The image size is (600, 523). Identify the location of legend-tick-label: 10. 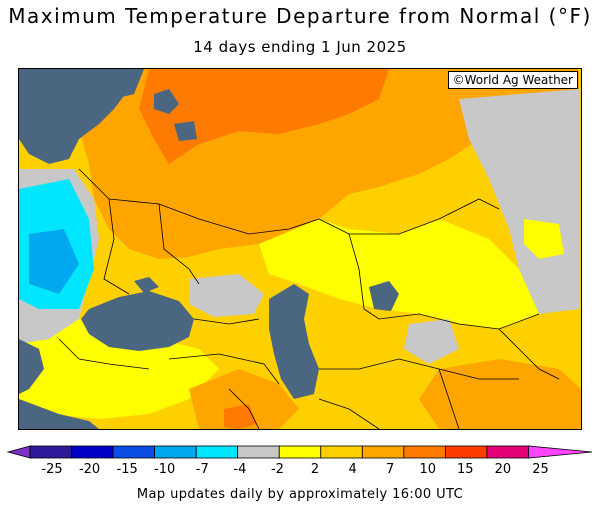
(427, 469).